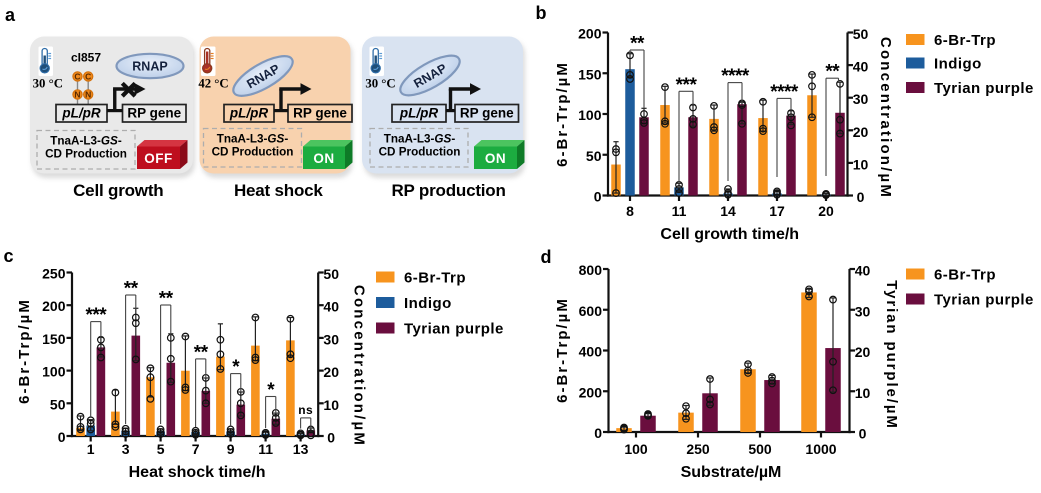  Describe the element at coordinates (8, 256) in the screenshot. I see `svg-text: c` at that location.